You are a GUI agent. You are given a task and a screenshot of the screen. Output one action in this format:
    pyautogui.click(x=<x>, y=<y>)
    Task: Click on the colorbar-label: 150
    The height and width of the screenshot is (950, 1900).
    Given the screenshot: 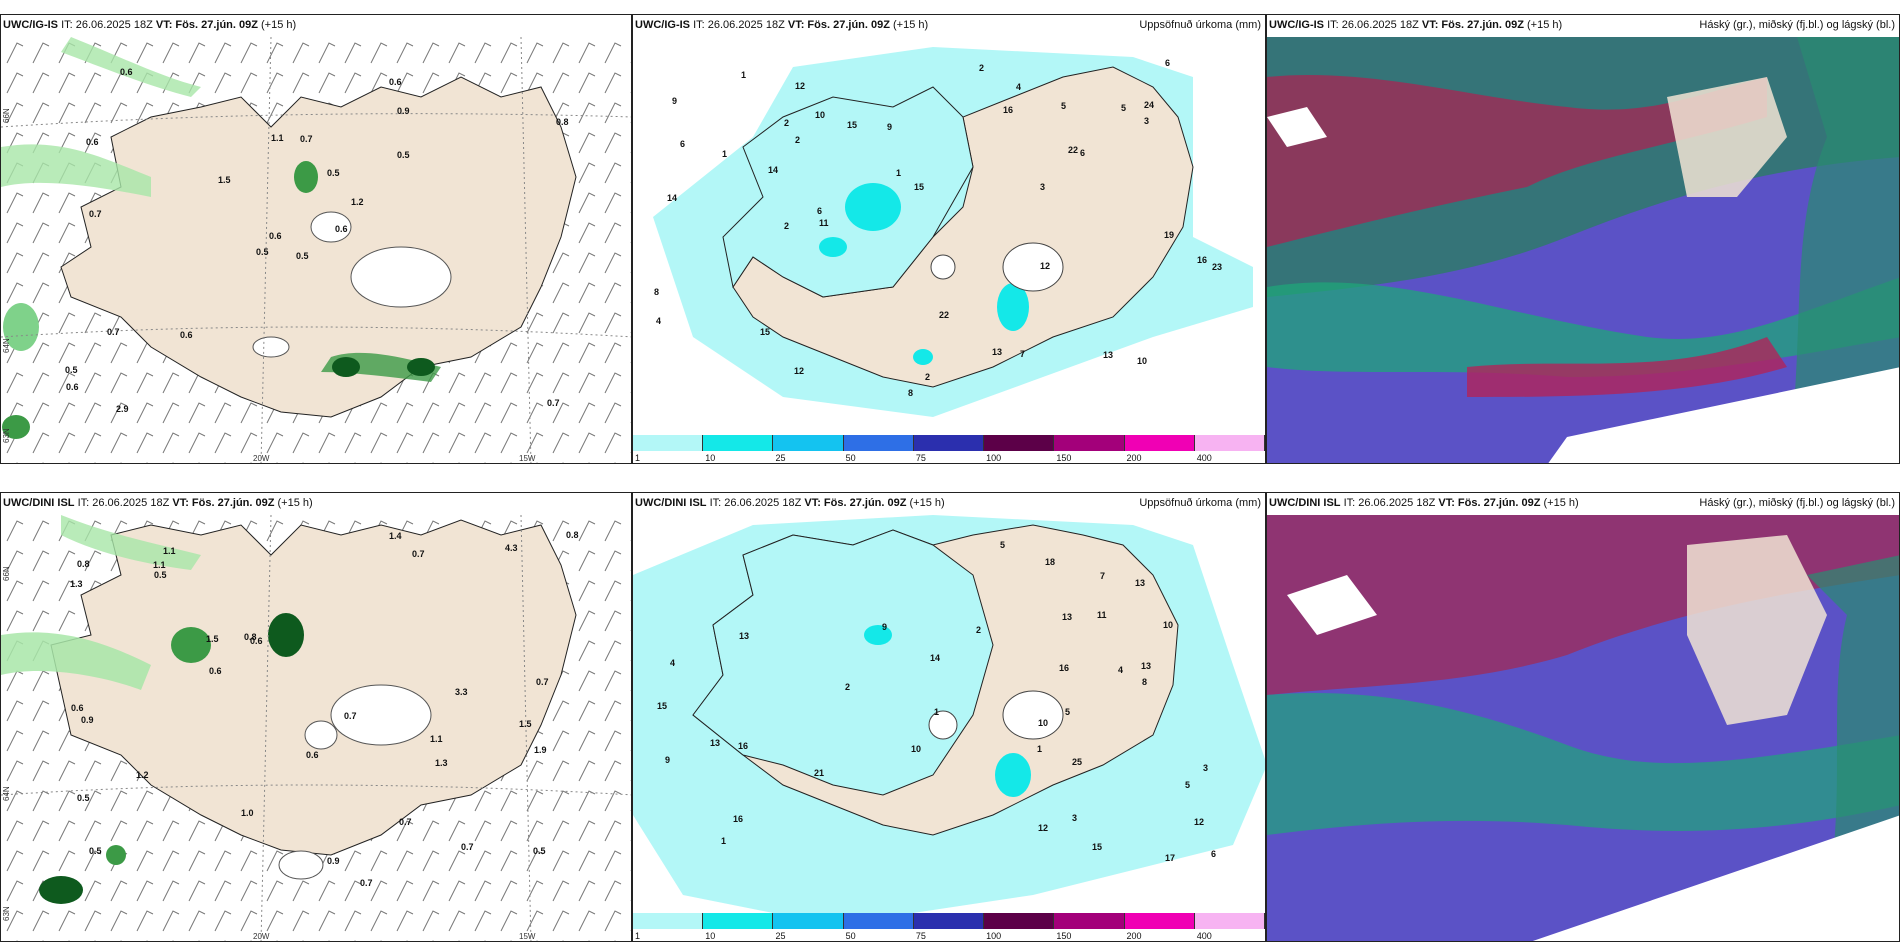 What is the action you would take?
    pyautogui.click(x=1064, y=936)
    